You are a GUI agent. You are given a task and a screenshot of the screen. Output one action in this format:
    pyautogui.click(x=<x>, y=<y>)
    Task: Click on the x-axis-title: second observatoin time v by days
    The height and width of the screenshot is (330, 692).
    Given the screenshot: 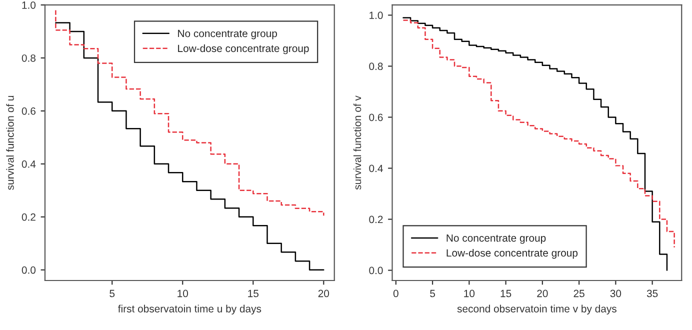 What is the action you would take?
    pyautogui.click(x=536, y=309)
    